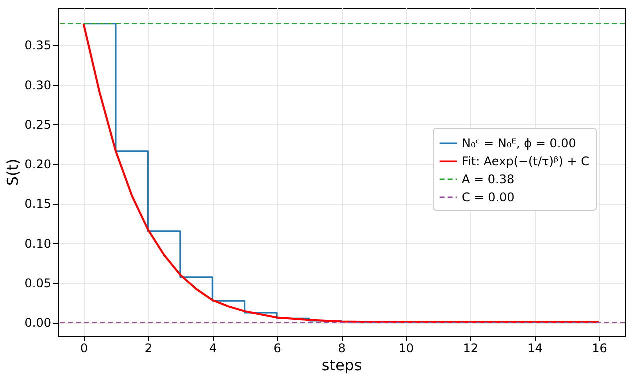  Describe the element at coordinates (406, 349) in the screenshot. I see `x-tick-label: 10` at that location.